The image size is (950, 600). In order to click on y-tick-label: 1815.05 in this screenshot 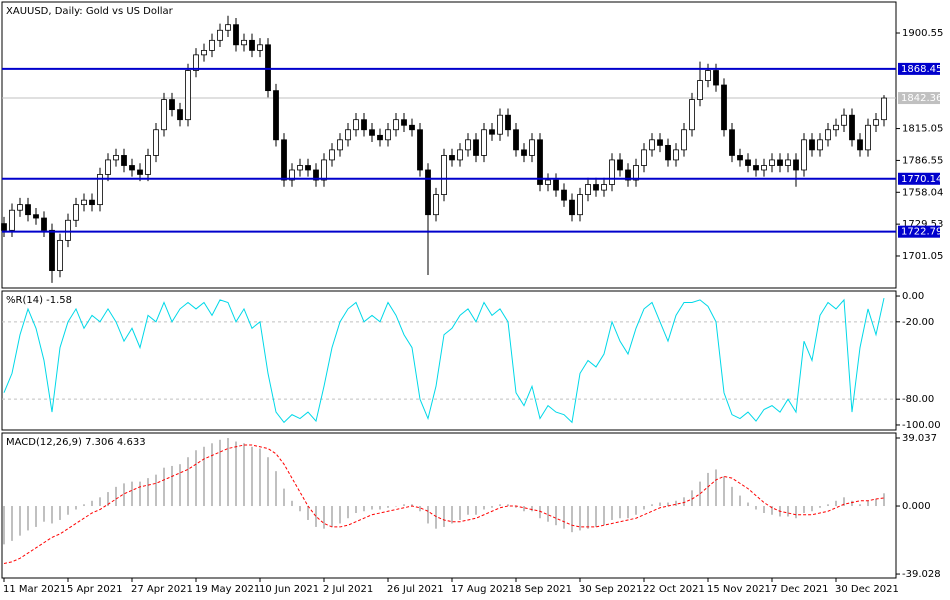, I will do `click(922, 129)`.